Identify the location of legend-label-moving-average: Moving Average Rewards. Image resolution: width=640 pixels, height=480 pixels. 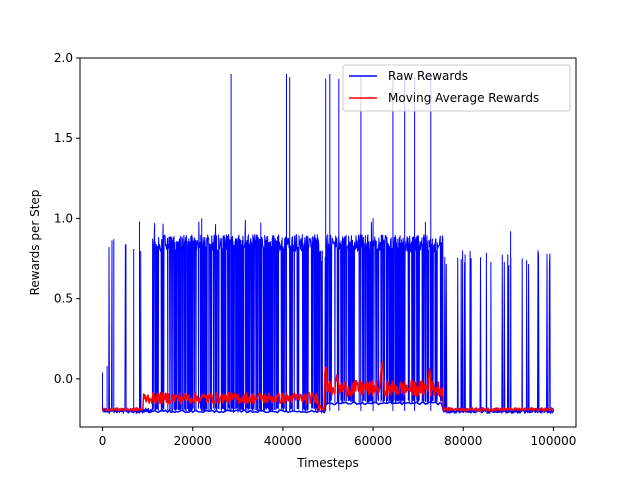
(463, 98).